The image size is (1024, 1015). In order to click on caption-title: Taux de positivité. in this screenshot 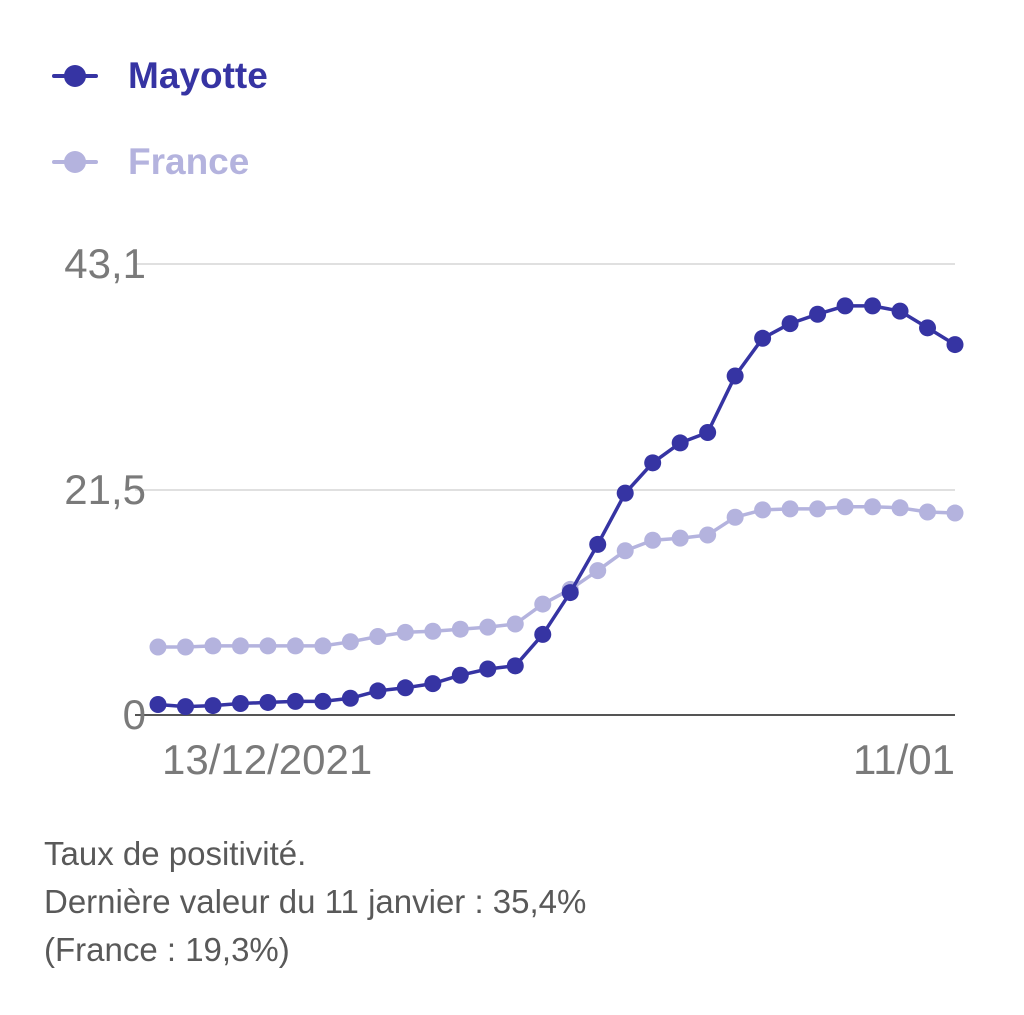, I will do `click(175, 853)`.